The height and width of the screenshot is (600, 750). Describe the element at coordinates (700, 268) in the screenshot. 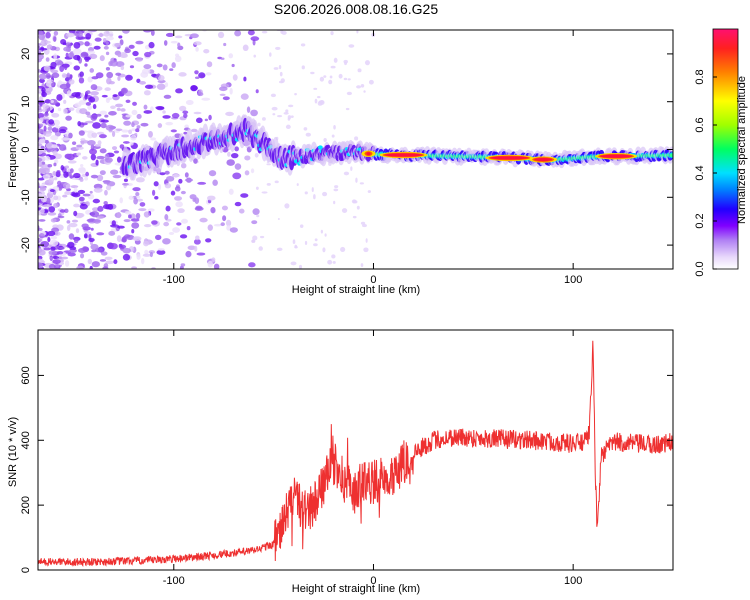

I see `colorbar-tick-label: 0.0` at that location.